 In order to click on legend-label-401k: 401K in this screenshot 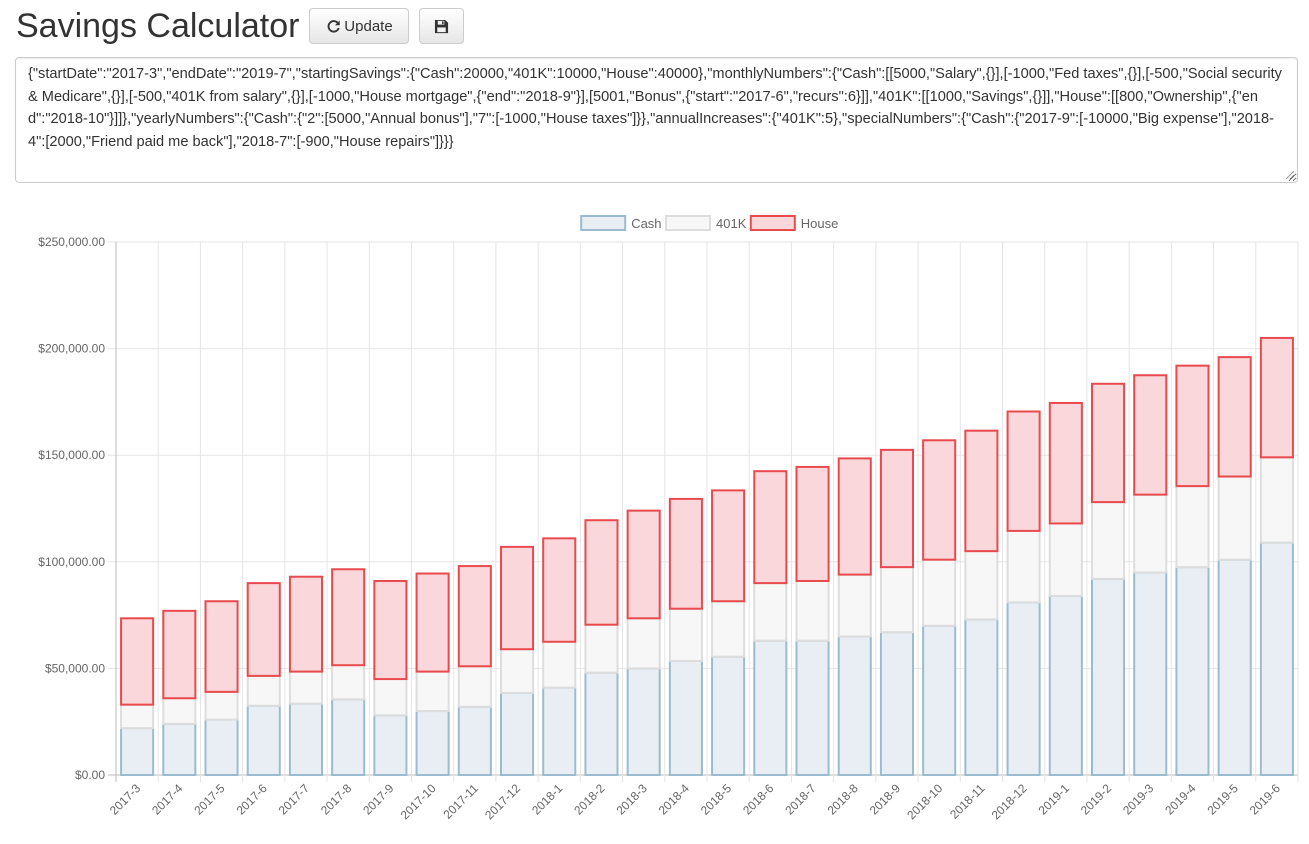, I will do `click(731, 223)`.